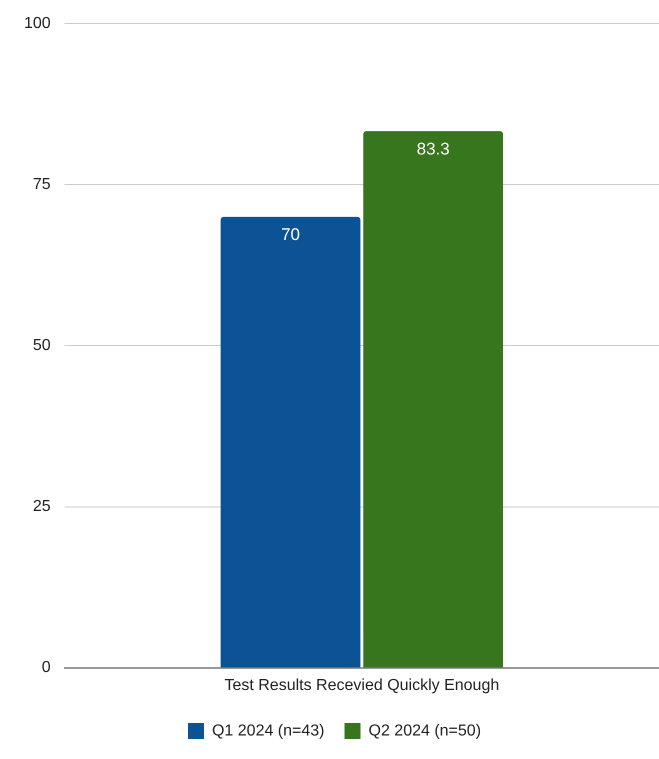 This screenshot has height=759, width=659. Describe the element at coordinates (433, 148) in the screenshot. I see `data-label: 83.3` at that location.